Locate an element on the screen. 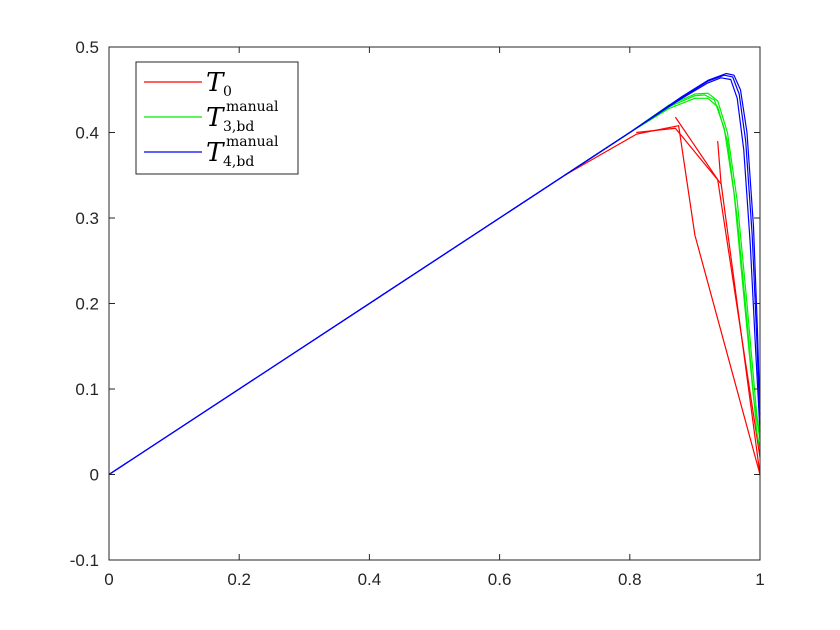  x-tick-label: 0 is located at coordinates (108, 579).